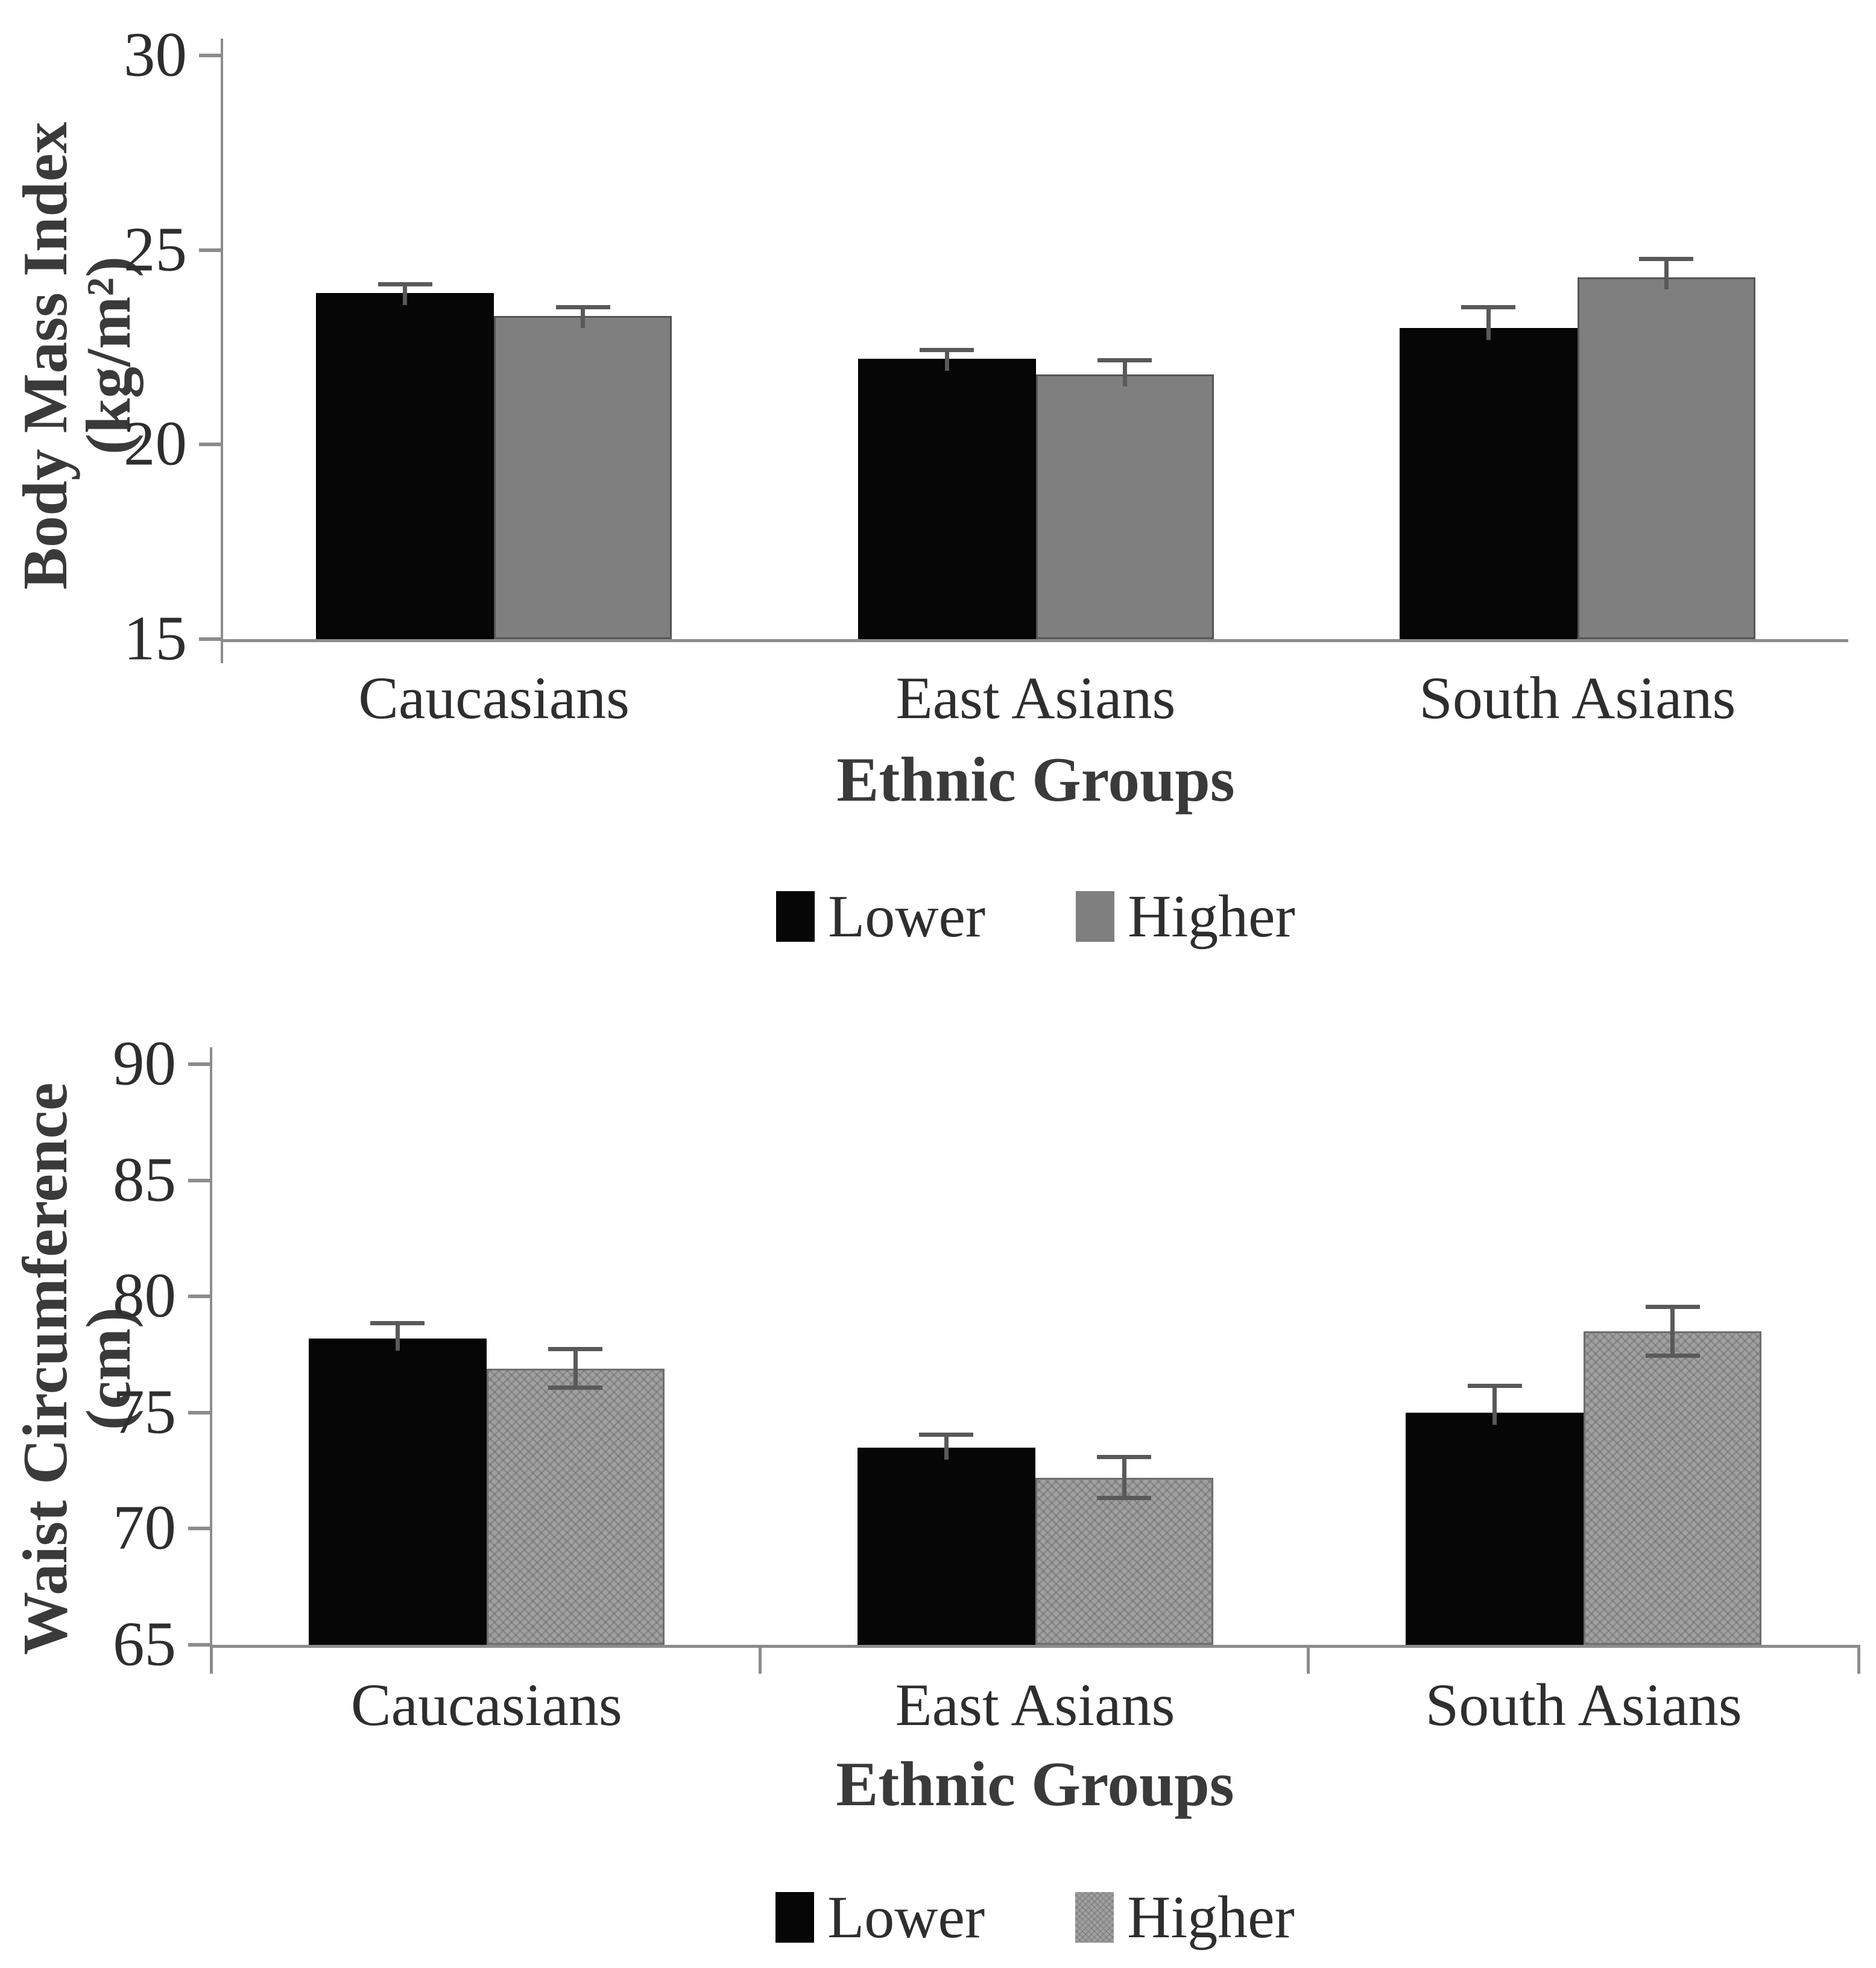  What do you see at coordinates (144, 1411) in the screenshot?
I see `y-tick-label: 75` at bounding box center [144, 1411].